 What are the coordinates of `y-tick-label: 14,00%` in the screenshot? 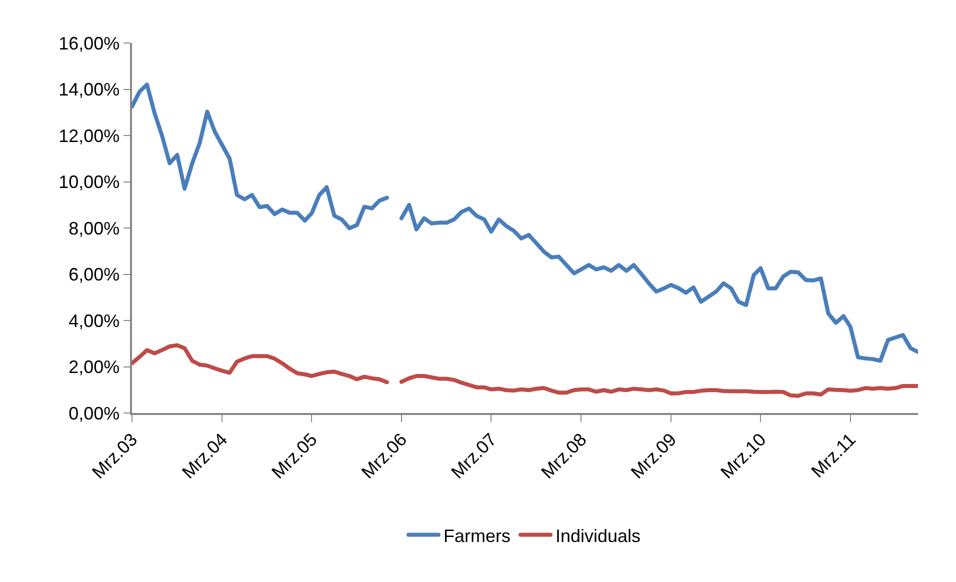 It's located at (89, 90).